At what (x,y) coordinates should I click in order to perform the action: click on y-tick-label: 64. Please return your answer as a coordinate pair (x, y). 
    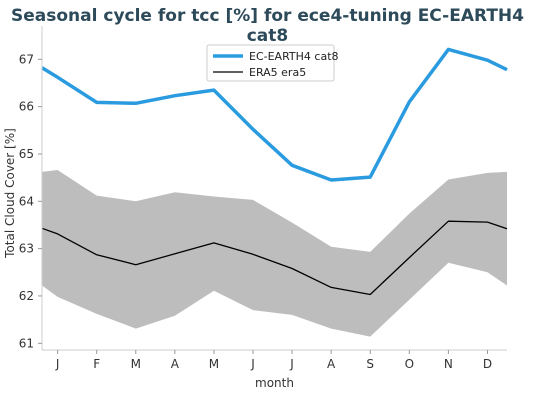
    Looking at the image, I should click on (26, 201).